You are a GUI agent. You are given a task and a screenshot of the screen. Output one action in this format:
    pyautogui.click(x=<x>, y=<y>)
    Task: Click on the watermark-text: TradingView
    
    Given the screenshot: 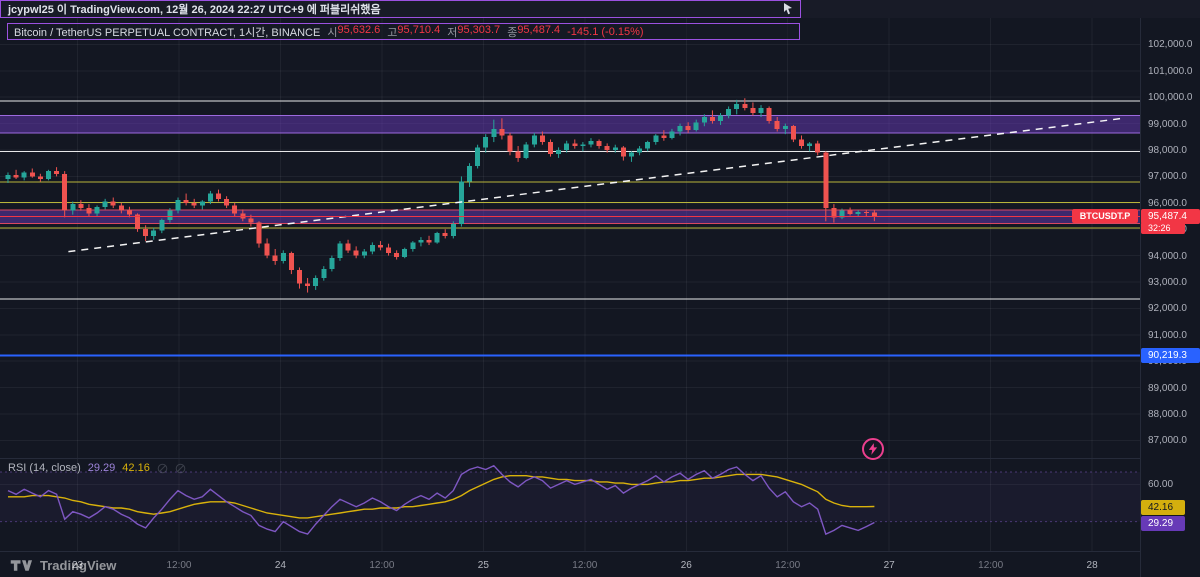 What is the action you would take?
    pyautogui.click(x=78, y=565)
    